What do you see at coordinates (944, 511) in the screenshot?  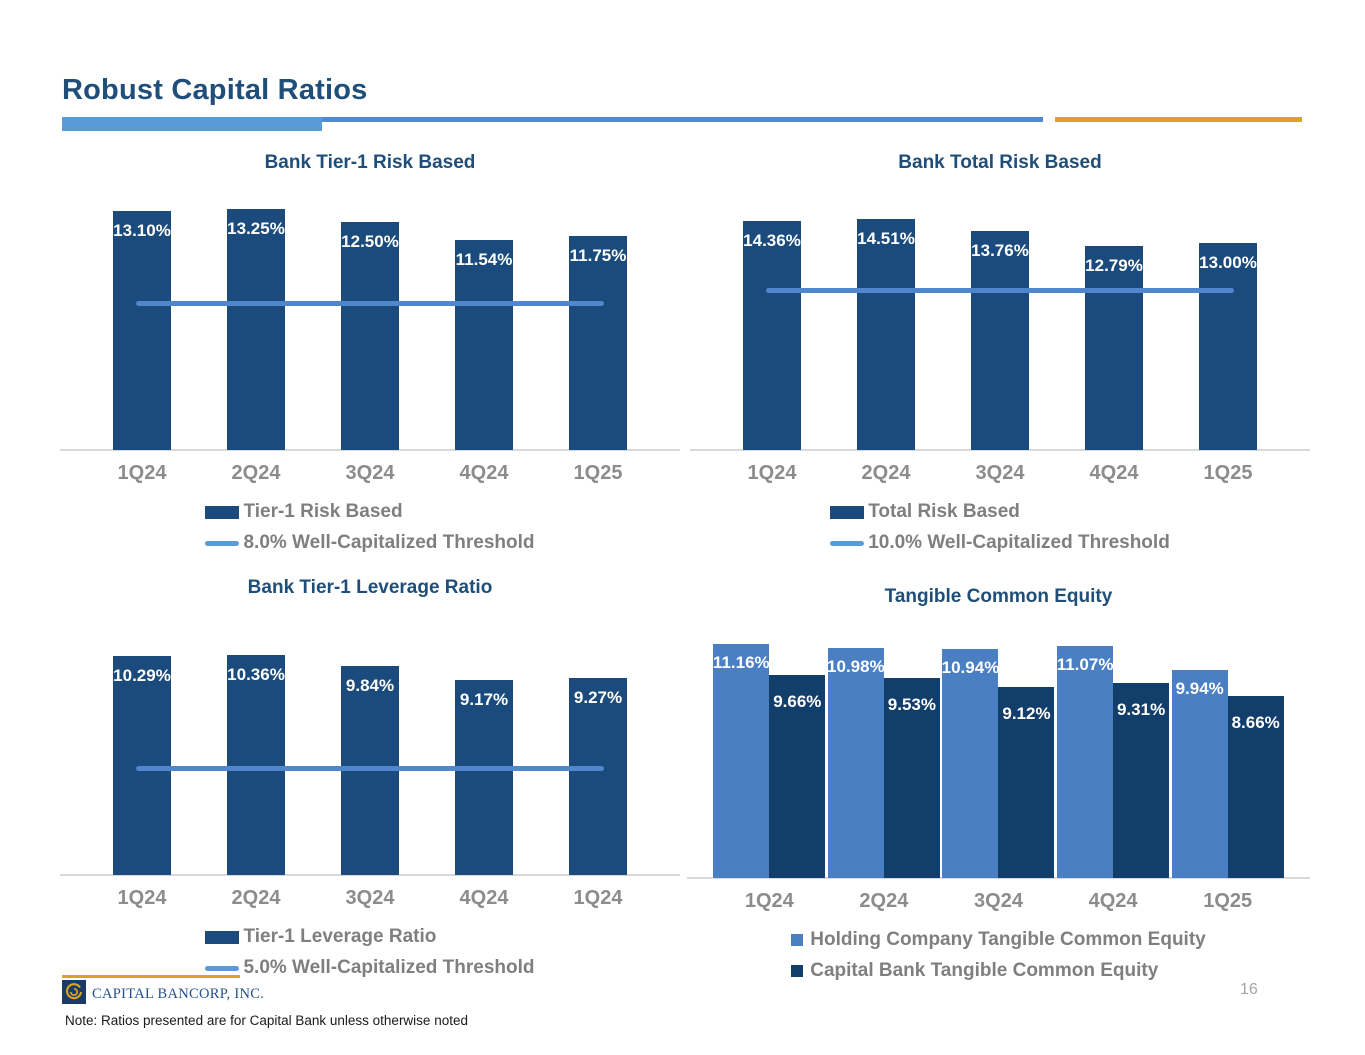 I see `legend-label: Total Risk Based` at bounding box center [944, 511].